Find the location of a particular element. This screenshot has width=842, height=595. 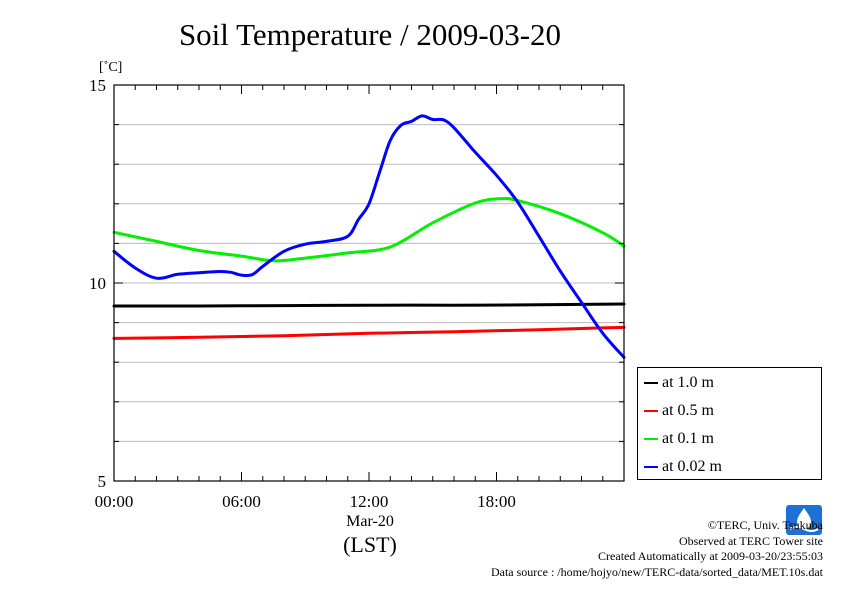

series-line-at-0-1-m is located at coordinates (369, 229).